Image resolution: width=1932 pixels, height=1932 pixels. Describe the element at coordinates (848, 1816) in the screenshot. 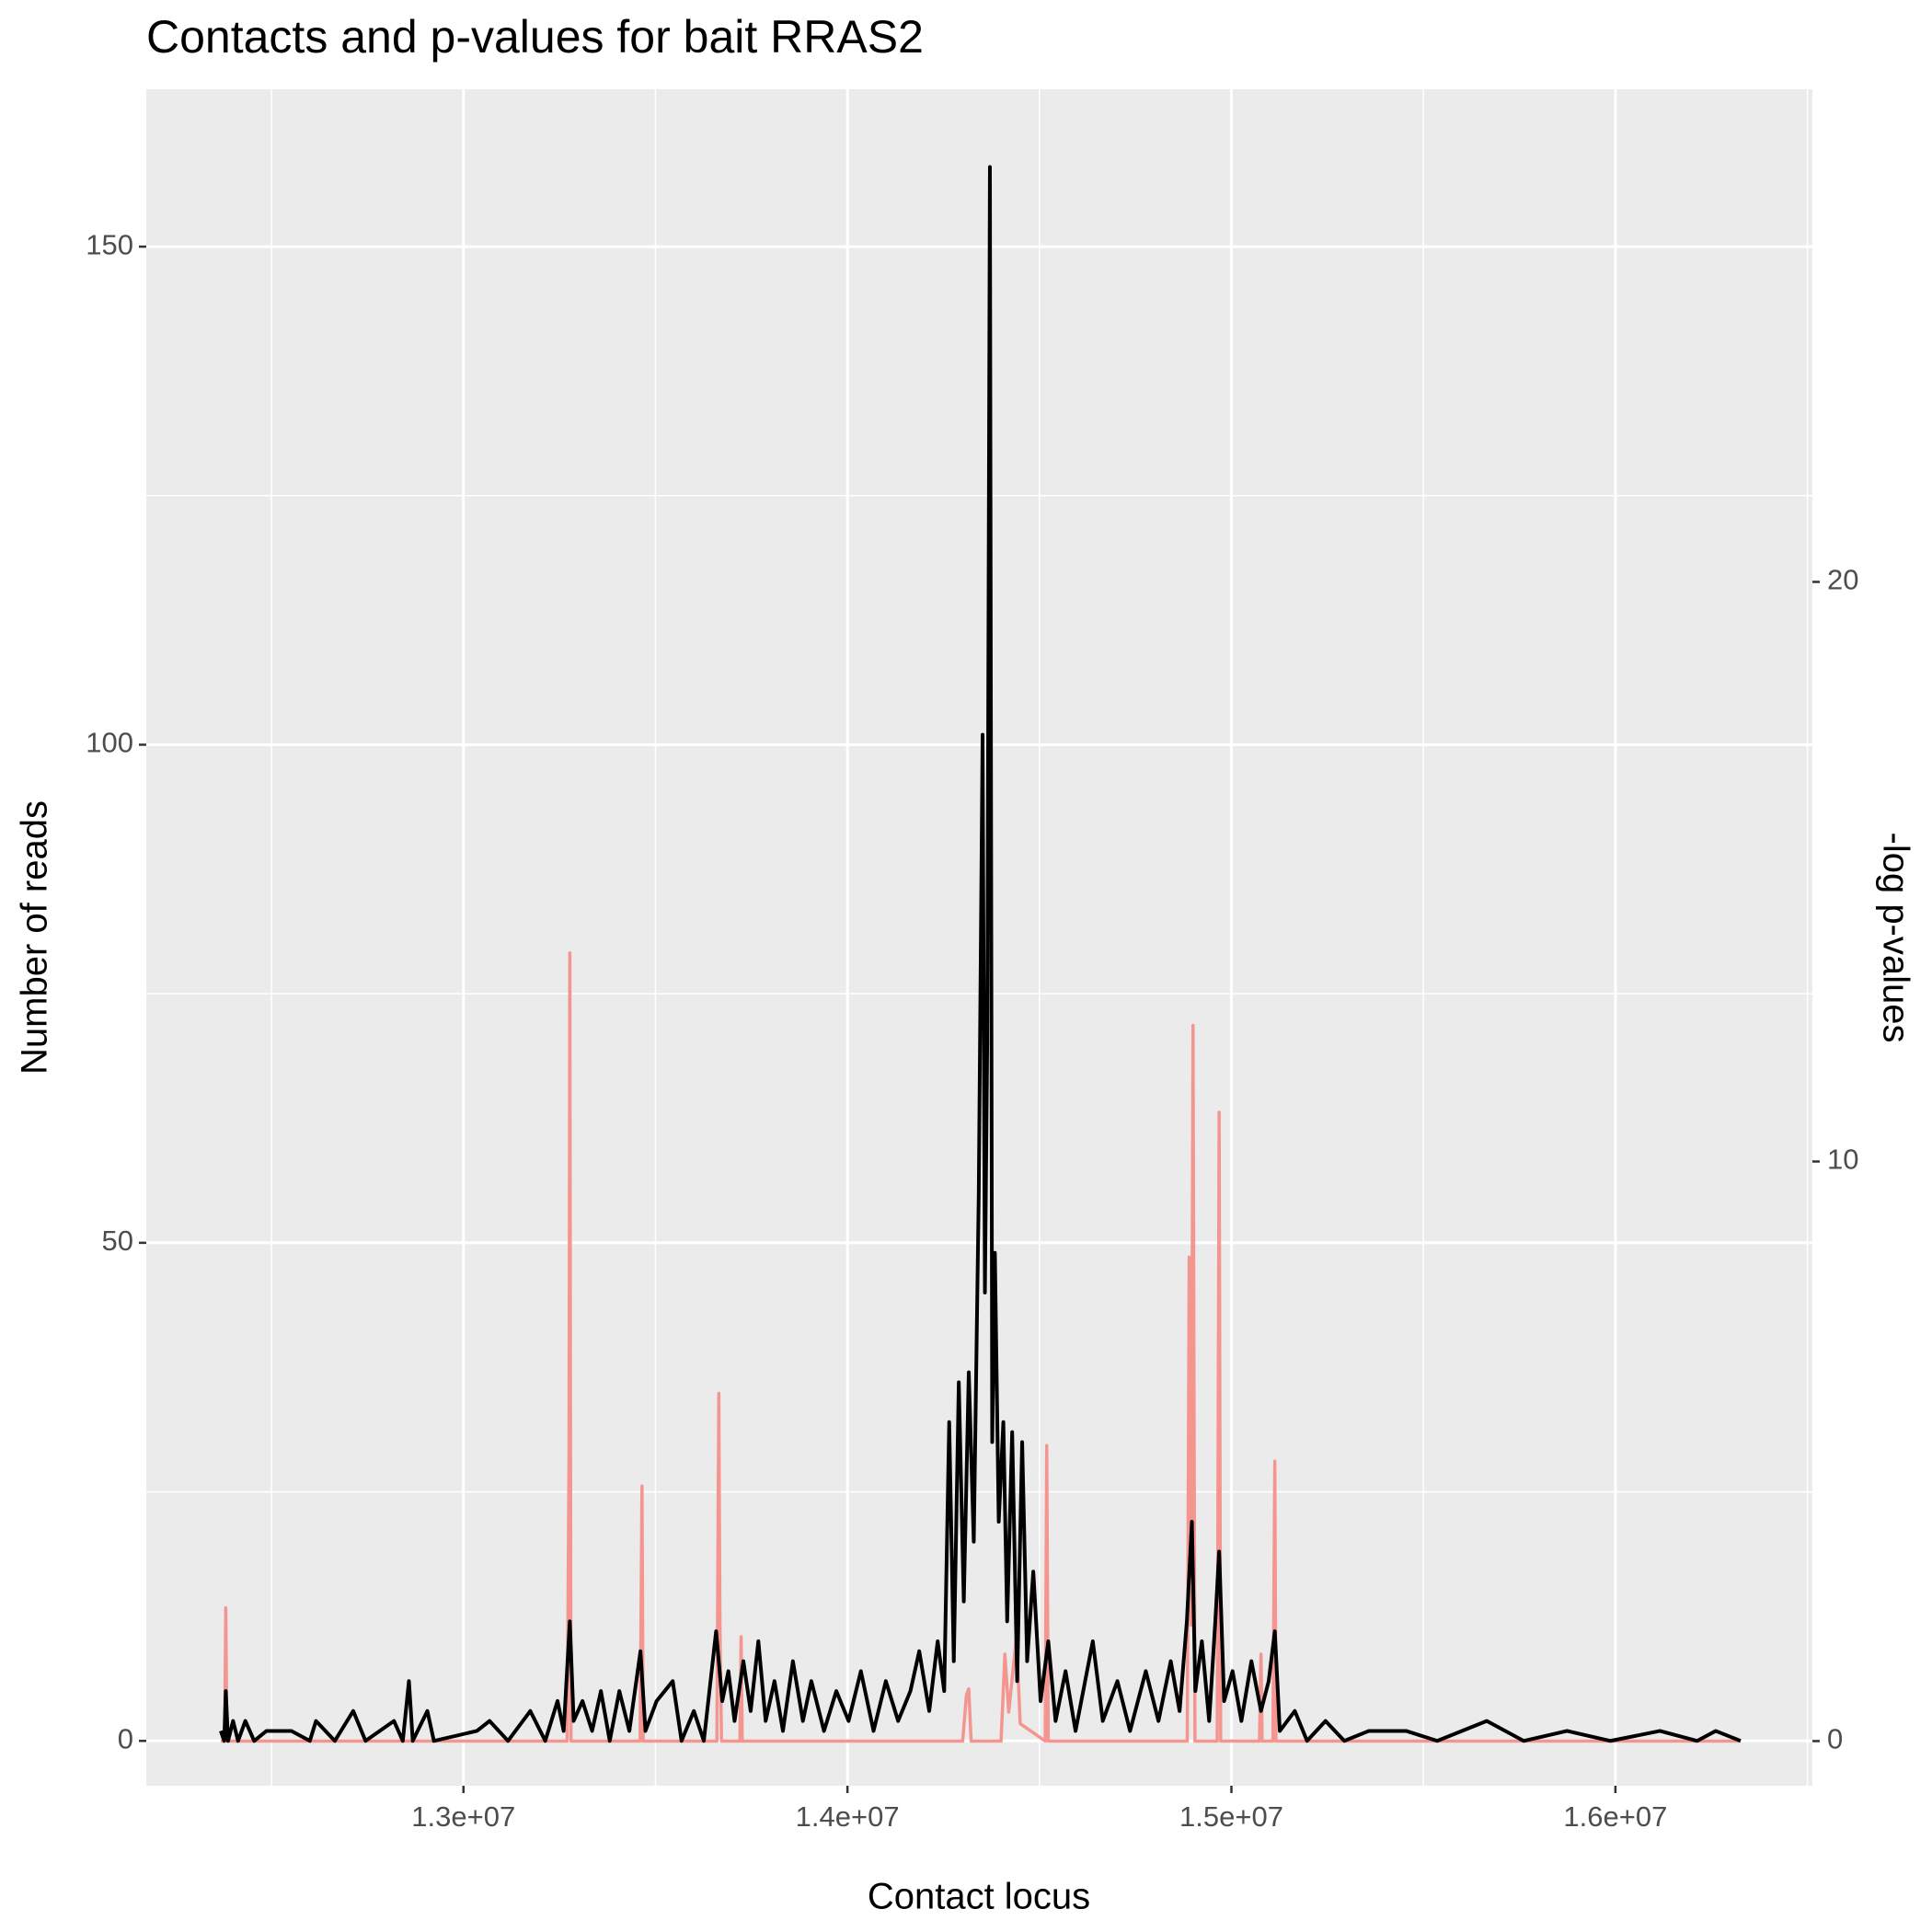

I see `x-tick-label: 1.4e+07` at that location.